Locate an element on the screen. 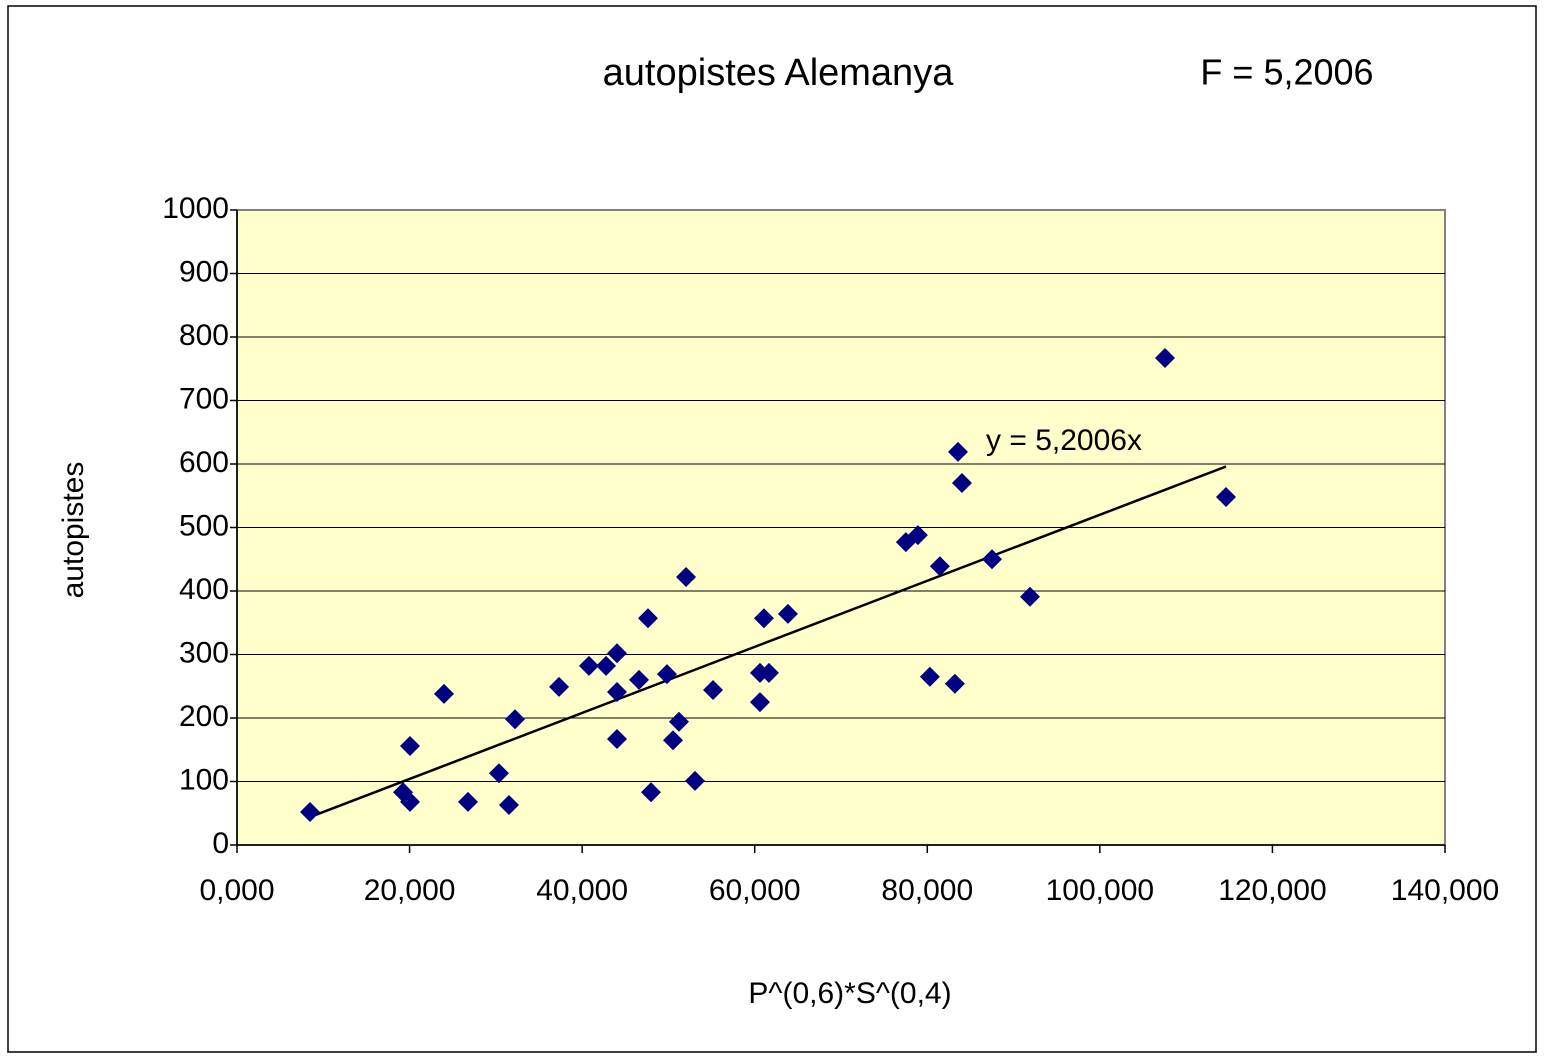 The image size is (1545, 1062). y-tick-label: 800 is located at coordinates (204, 335).